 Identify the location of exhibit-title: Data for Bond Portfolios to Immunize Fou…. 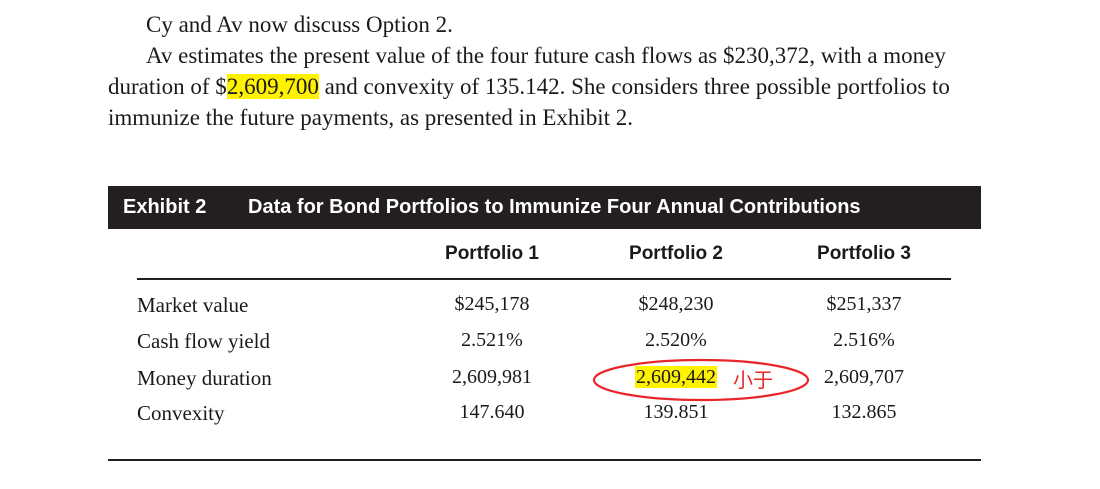
(554, 207).